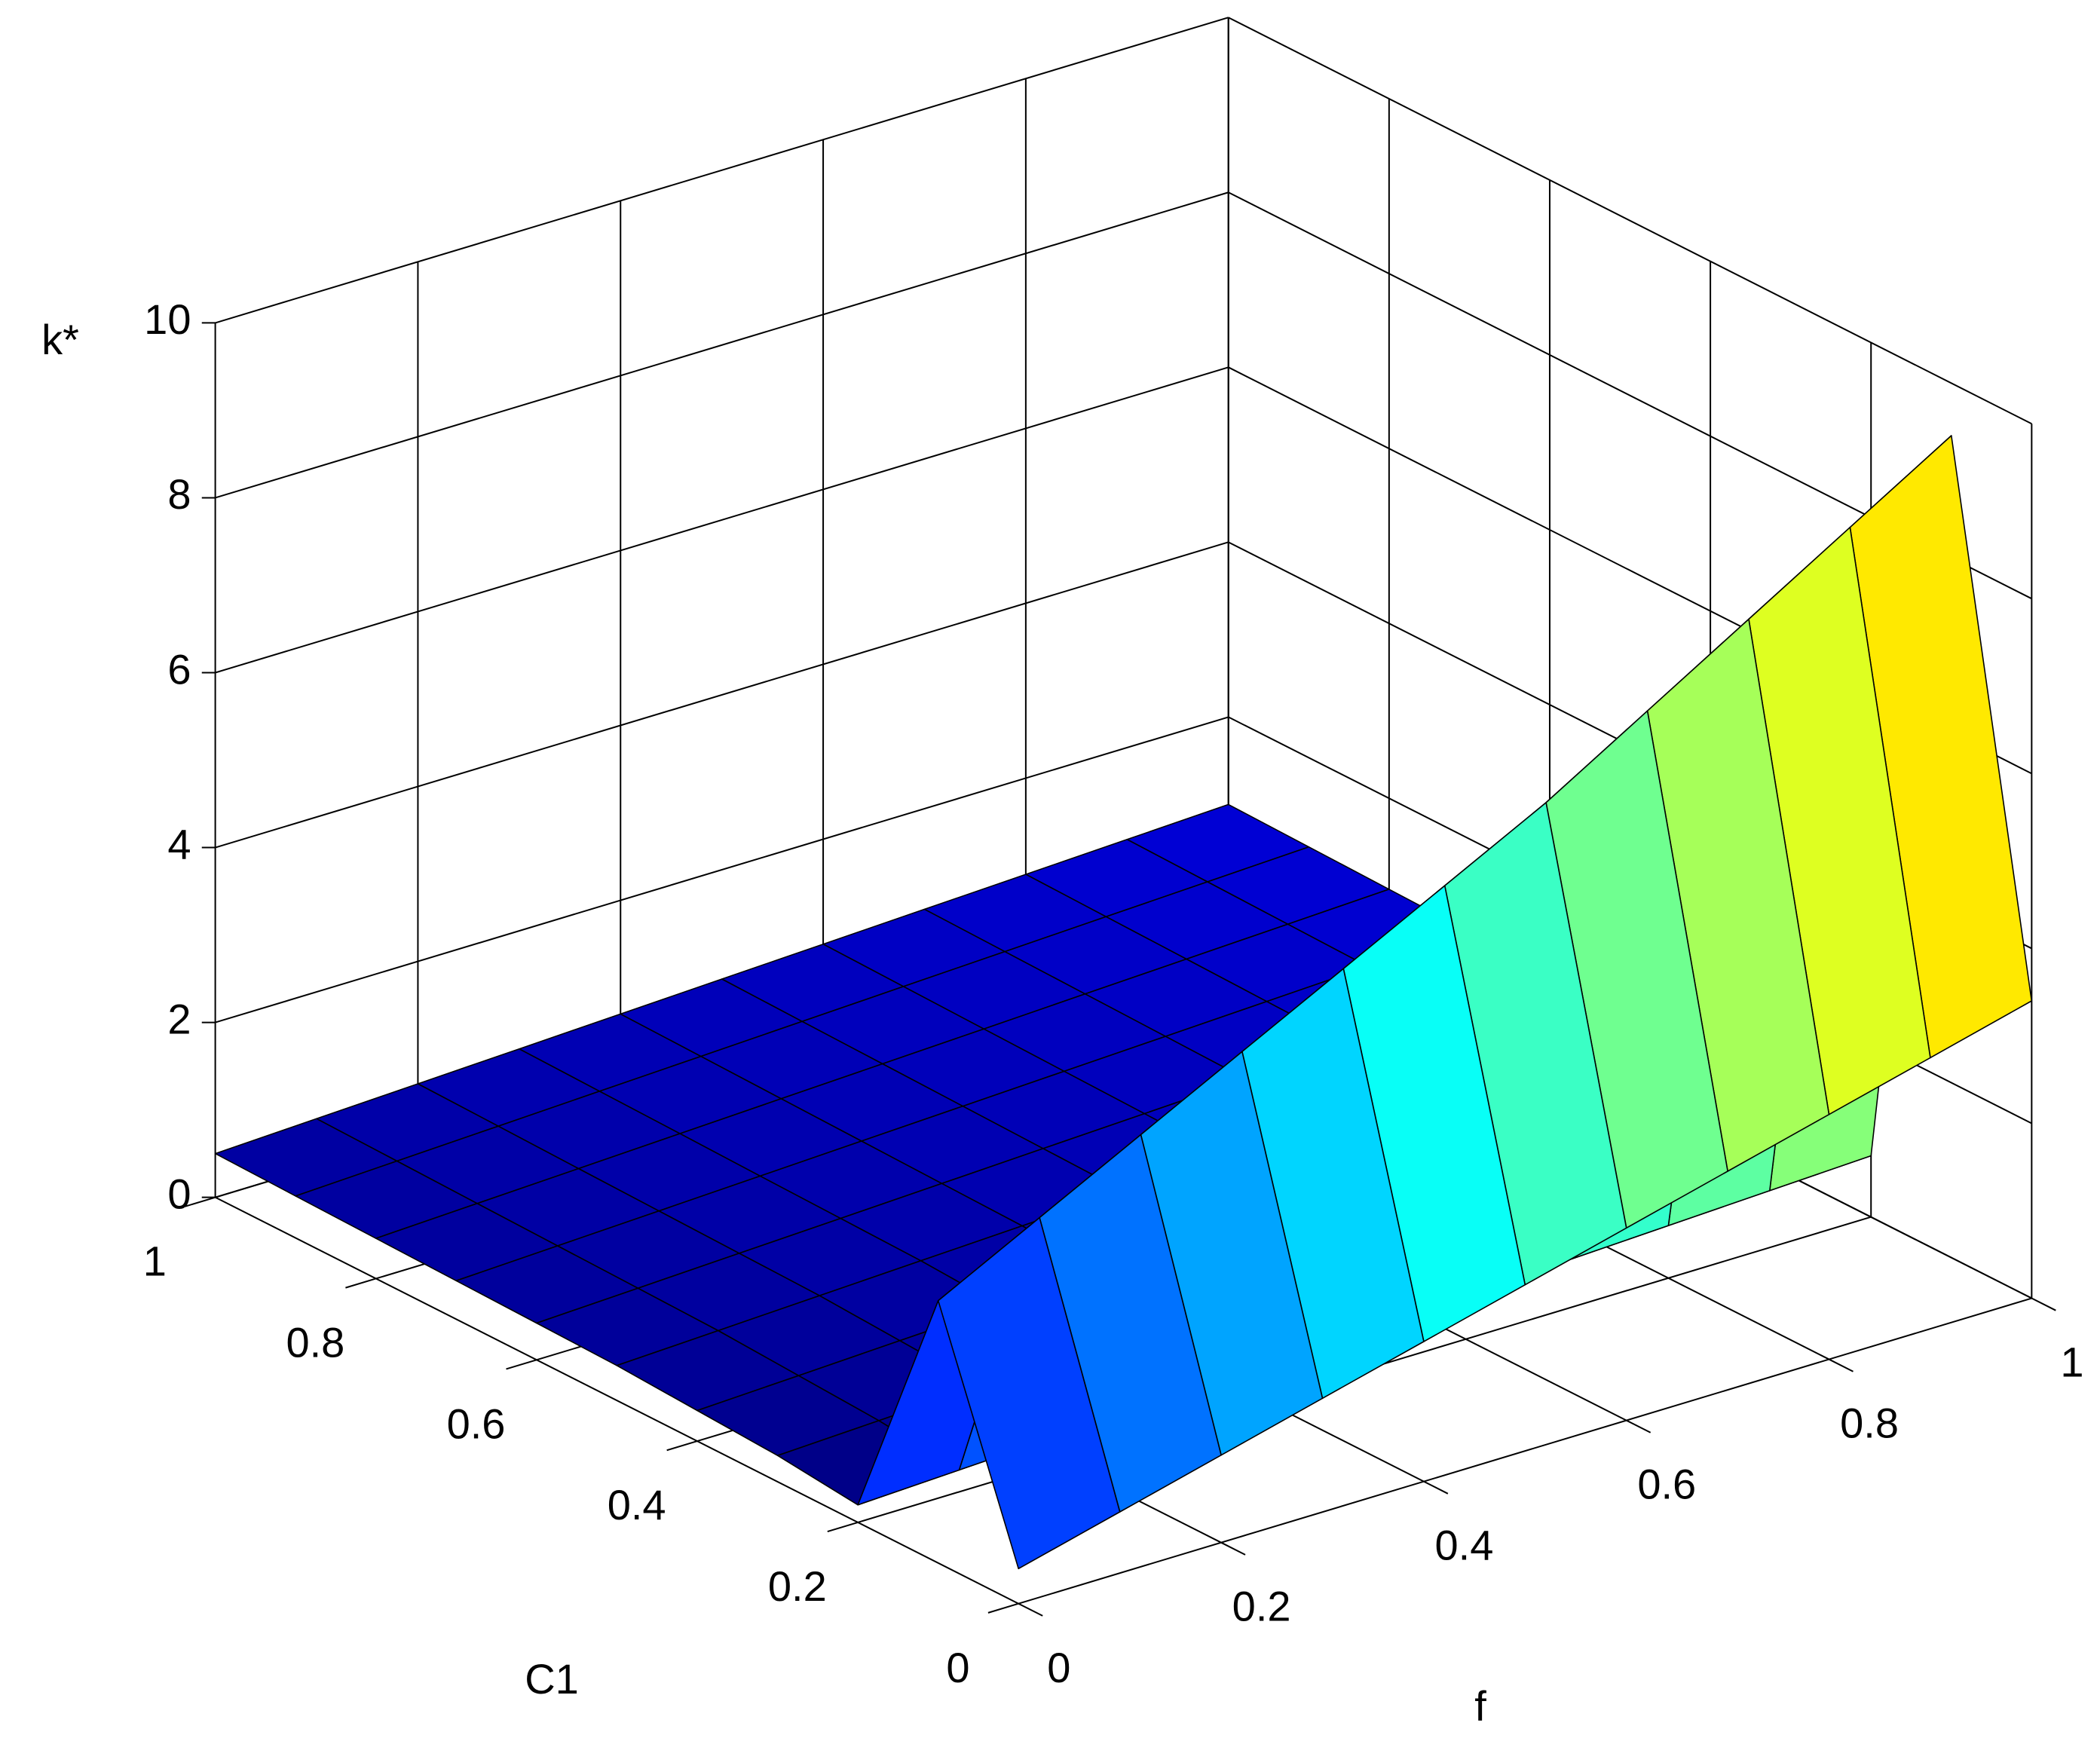  Describe the element at coordinates (1870, 1424) in the screenshot. I see `x-tick-label: 0.8` at that location.